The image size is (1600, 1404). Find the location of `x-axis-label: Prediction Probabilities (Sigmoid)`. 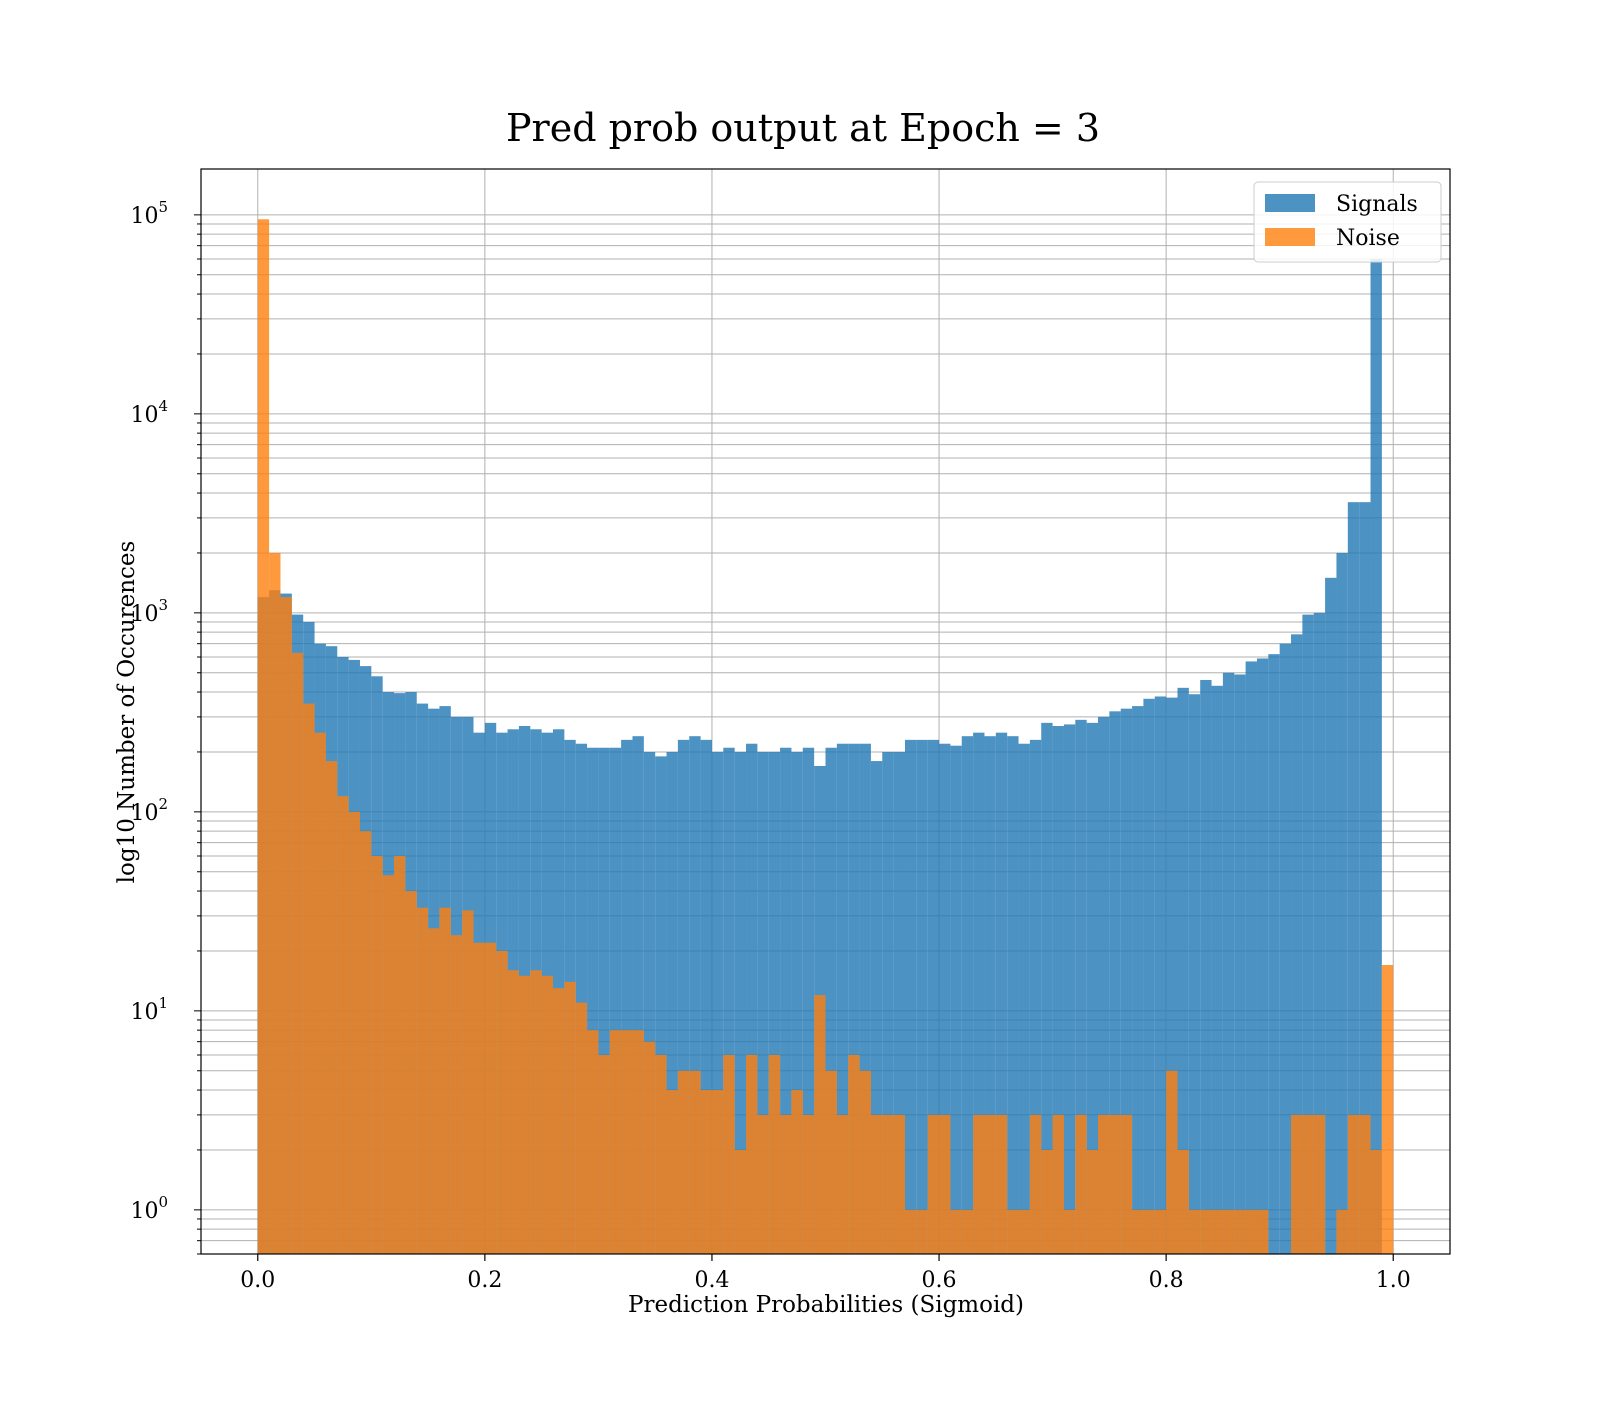

x-axis-label: Prediction Probabilities (Sigmoid) is located at coordinates (826, 1305).